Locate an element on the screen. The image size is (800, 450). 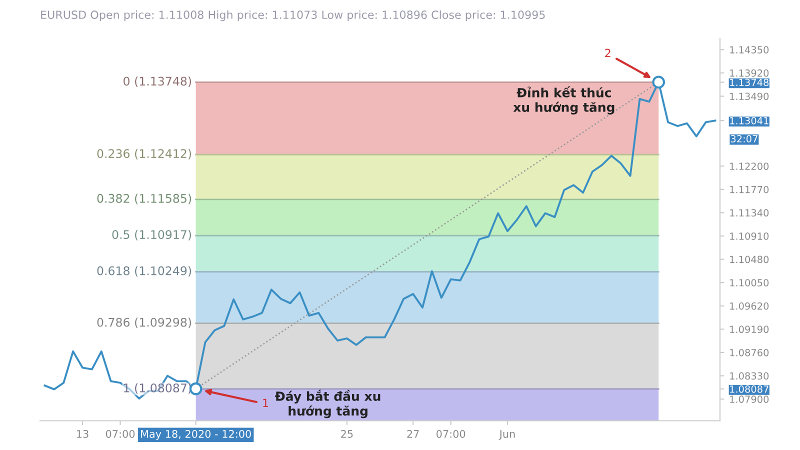
y-tick-label: 1.12200 is located at coordinates (749, 166).